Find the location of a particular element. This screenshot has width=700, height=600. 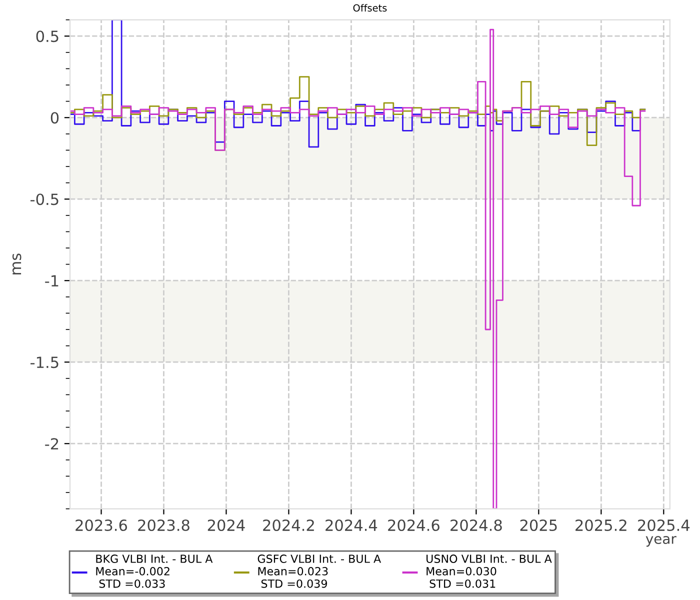

x-tick-label: 2023.8 is located at coordinates (164, 525).